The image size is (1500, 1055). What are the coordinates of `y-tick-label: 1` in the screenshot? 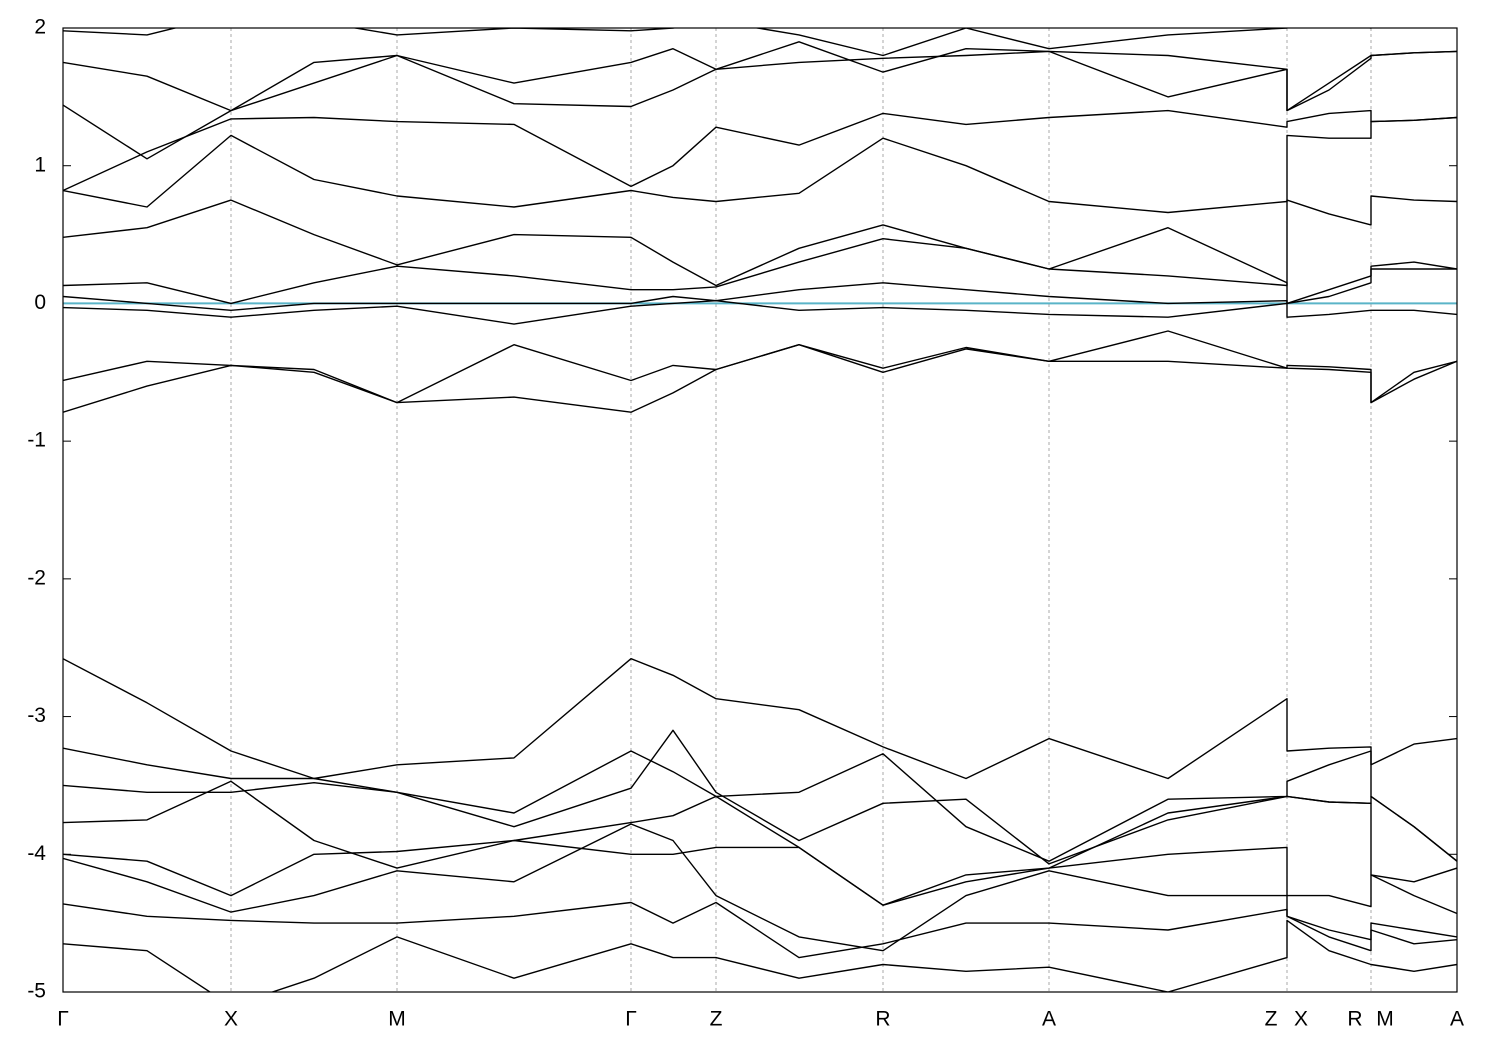 It's located at (40, 164).